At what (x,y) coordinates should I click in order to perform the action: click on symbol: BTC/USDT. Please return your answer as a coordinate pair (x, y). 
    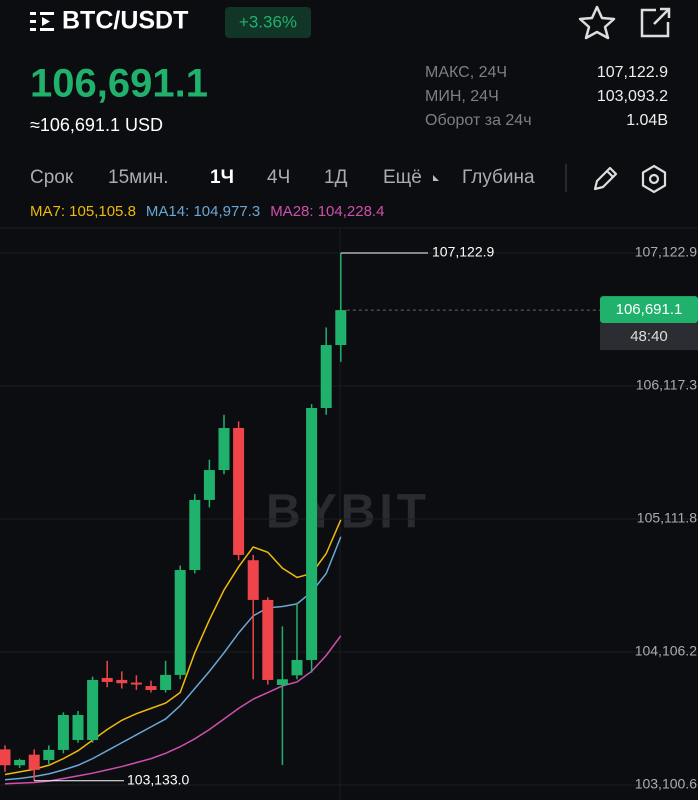
    Looking at the image, I should click on (125, 21).